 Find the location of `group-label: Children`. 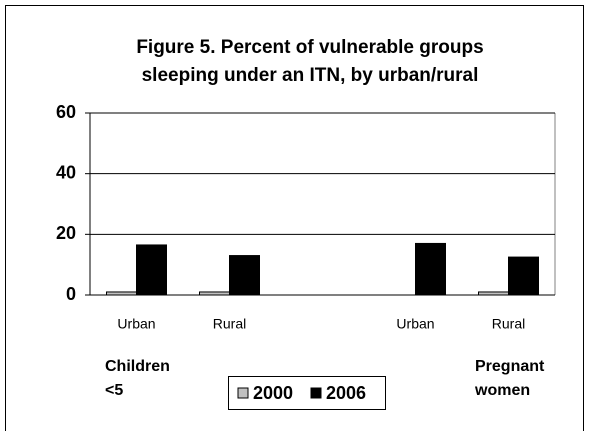

group-label: Children is located at coordinates (137, 366).